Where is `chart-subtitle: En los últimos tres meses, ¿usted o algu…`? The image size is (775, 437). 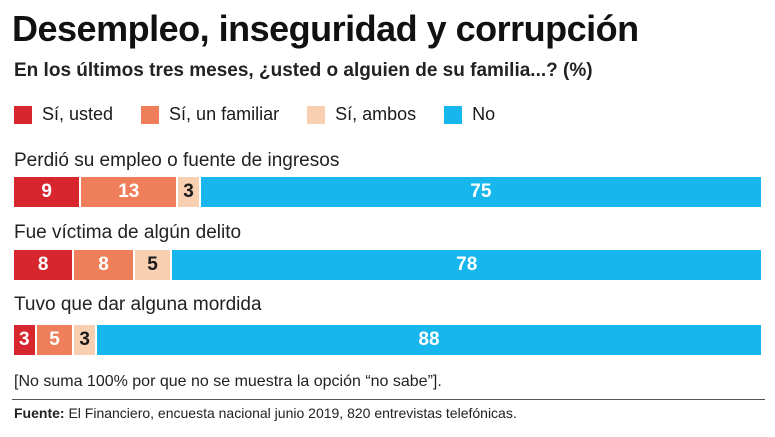 chart-subtitle: En los últimos tres meses, ¿usted o algu… is located at coordinates (303, 70).